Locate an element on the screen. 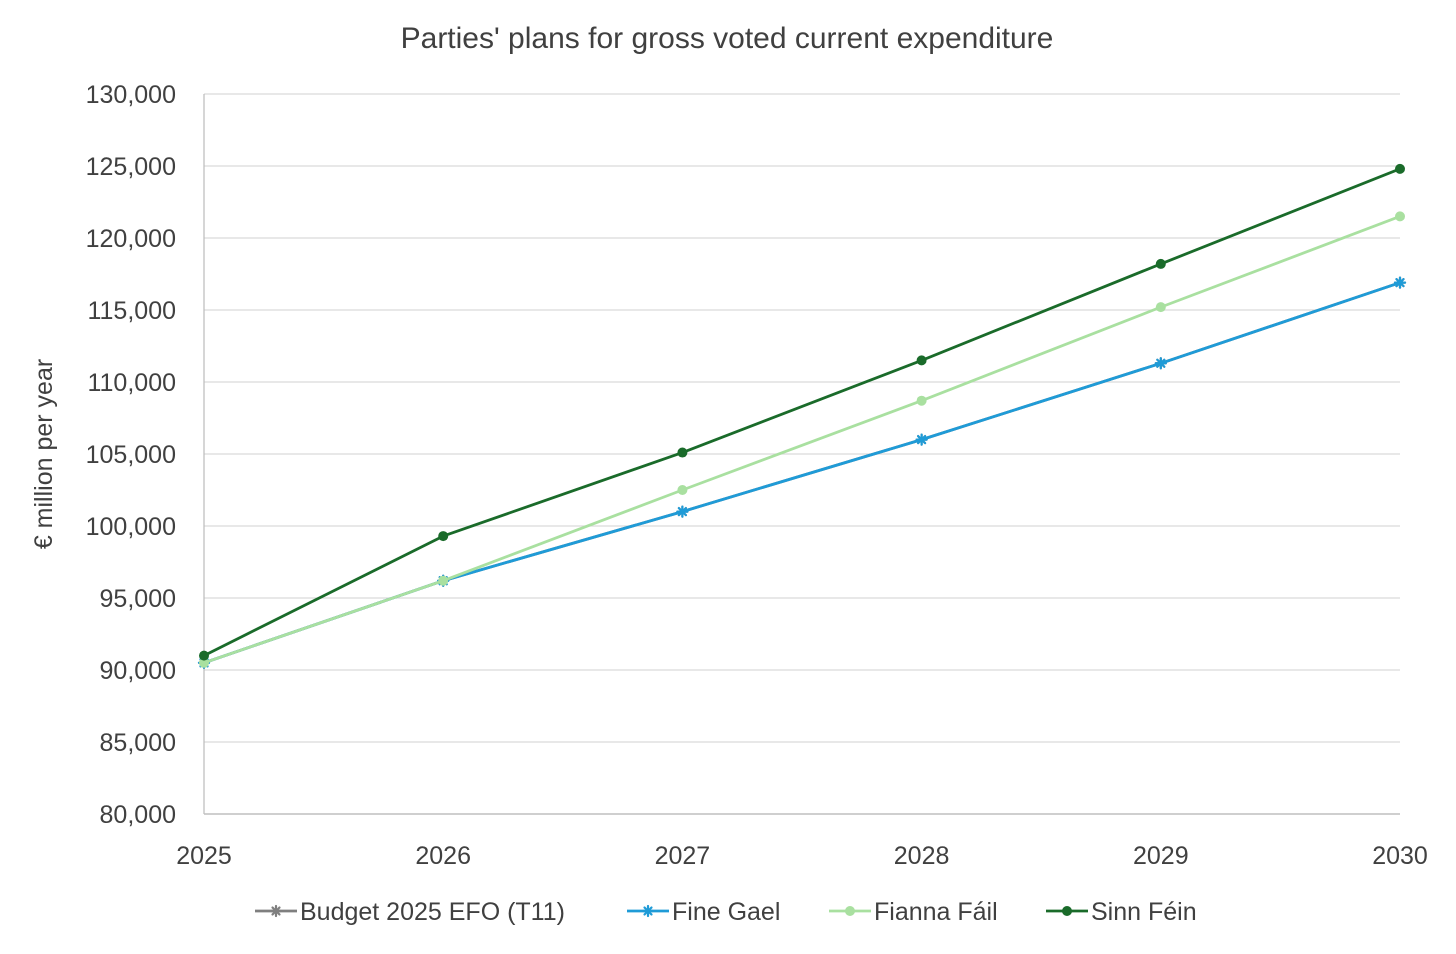 The image size is (1456, 954). y-tick-label: 105,000 is located at coordinates (131, 455).